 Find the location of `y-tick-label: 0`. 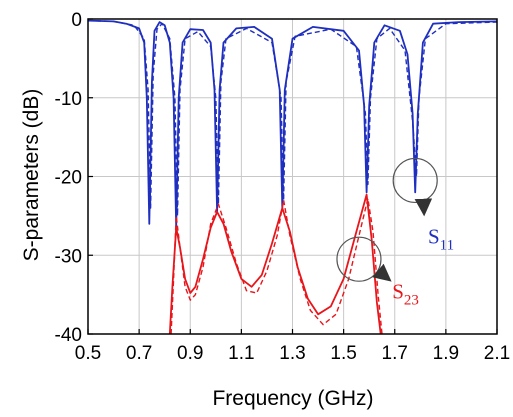

y-tick-label: 0 is located at coordinates (76, 20).